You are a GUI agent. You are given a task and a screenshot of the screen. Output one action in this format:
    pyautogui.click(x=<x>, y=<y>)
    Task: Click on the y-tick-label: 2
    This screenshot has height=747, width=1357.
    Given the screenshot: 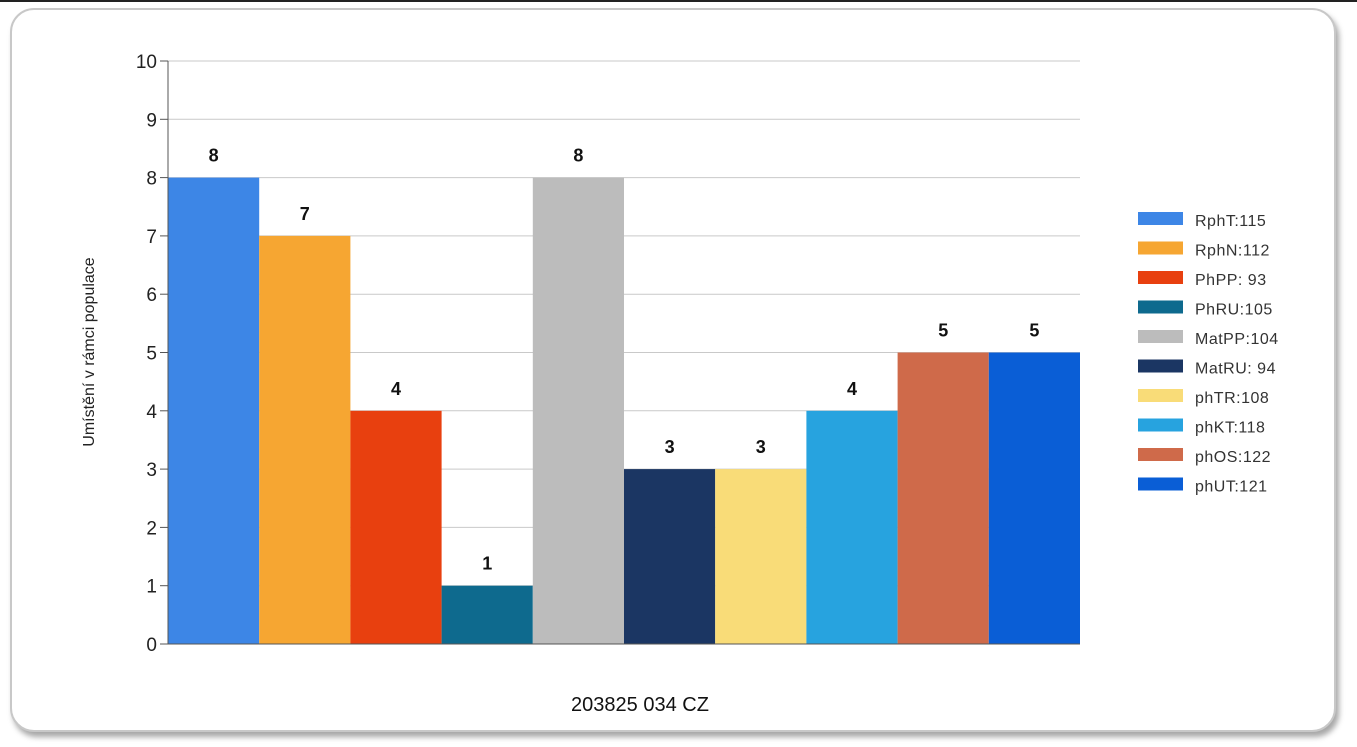 What is the action you would take?
    pyautogui.click(x=151, y=528)
    